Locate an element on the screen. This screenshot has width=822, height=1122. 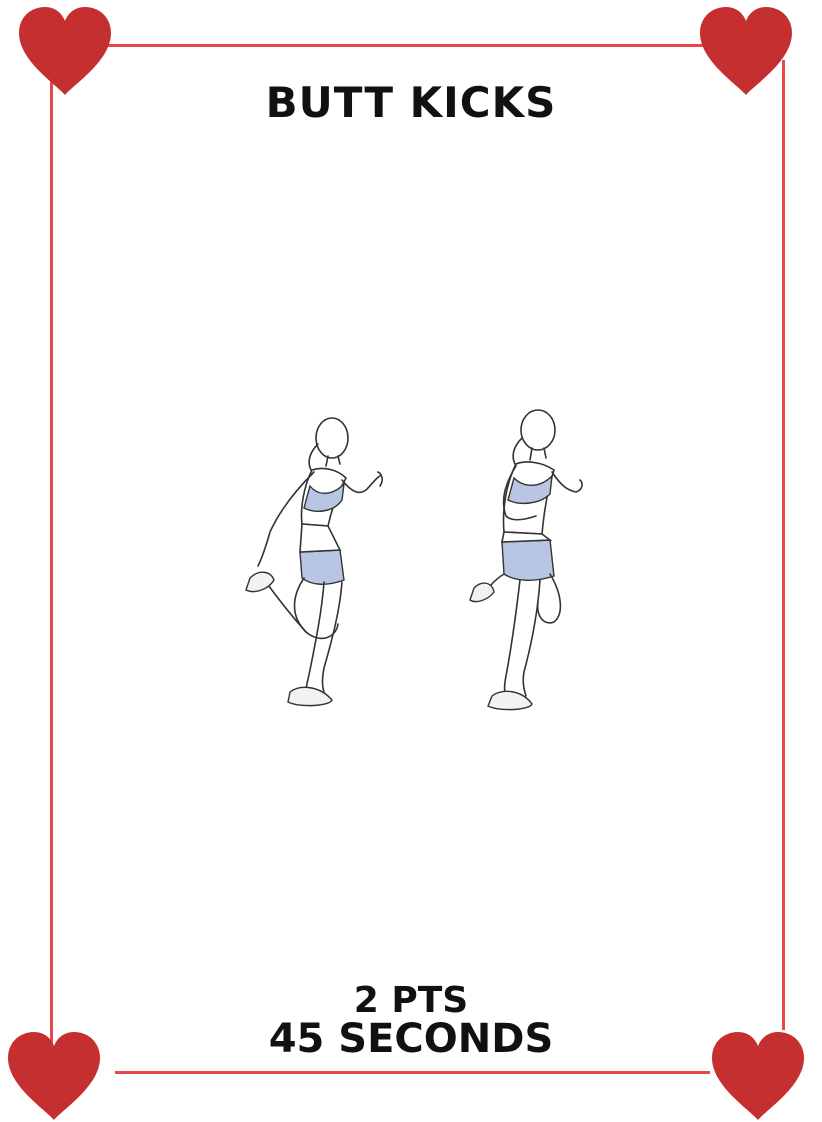
exercise-title: BUTT KICKS is located at coordinates (411, 102).